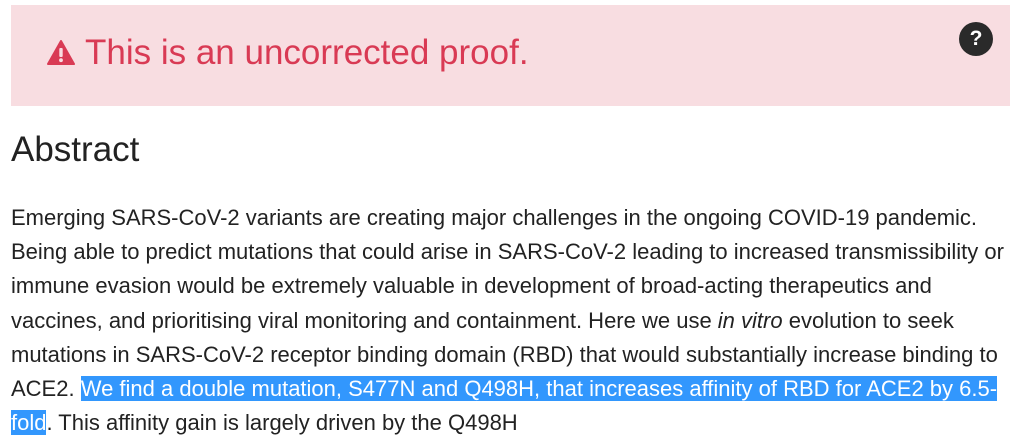 Image resolution: width=1013 pixels, height=440 pixels. I want to click on banner-message-text: This is an uncorrected proof., so click(307, 52).